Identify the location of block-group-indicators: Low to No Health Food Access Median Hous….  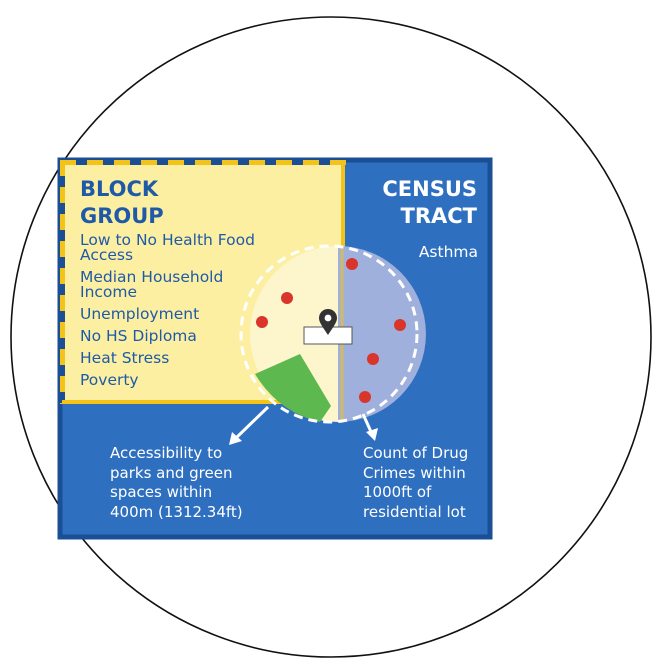
(167, 313).